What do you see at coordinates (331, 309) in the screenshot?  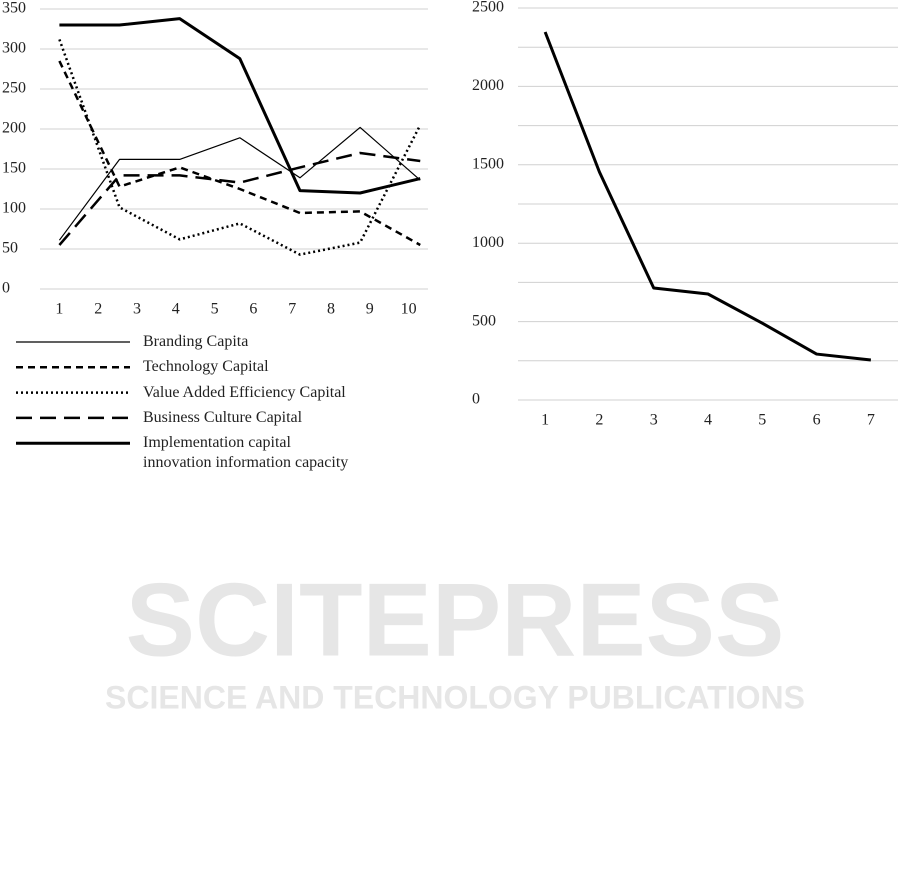 I see `x-tick-label: 8` at bounding box center [331, 309].